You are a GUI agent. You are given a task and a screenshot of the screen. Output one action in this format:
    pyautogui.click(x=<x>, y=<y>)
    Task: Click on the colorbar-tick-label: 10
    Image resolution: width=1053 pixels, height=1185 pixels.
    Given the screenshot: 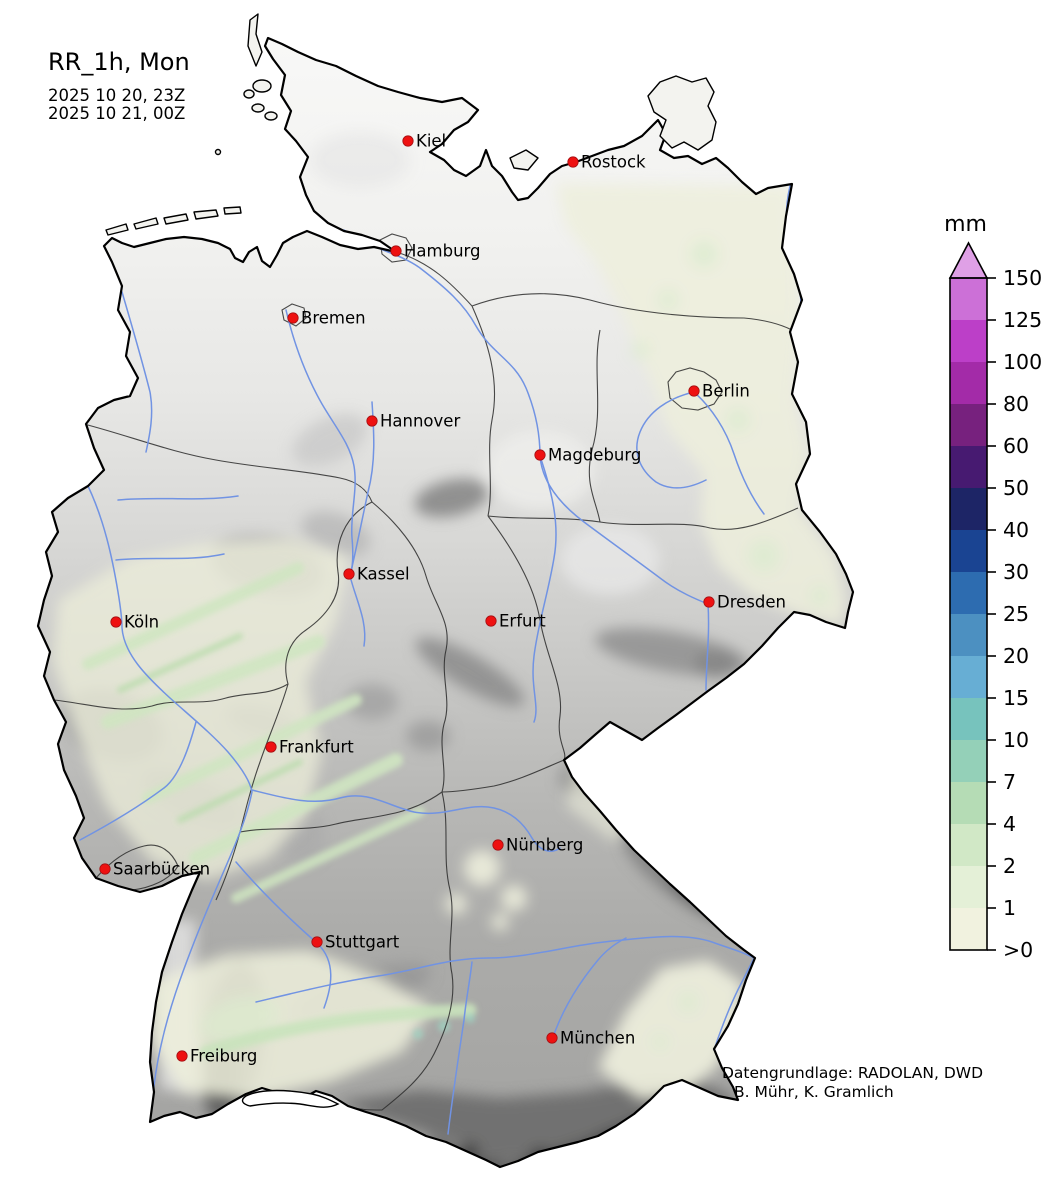 What is the action you would take?
    pyautogui.click(x=1016, y=740)
    